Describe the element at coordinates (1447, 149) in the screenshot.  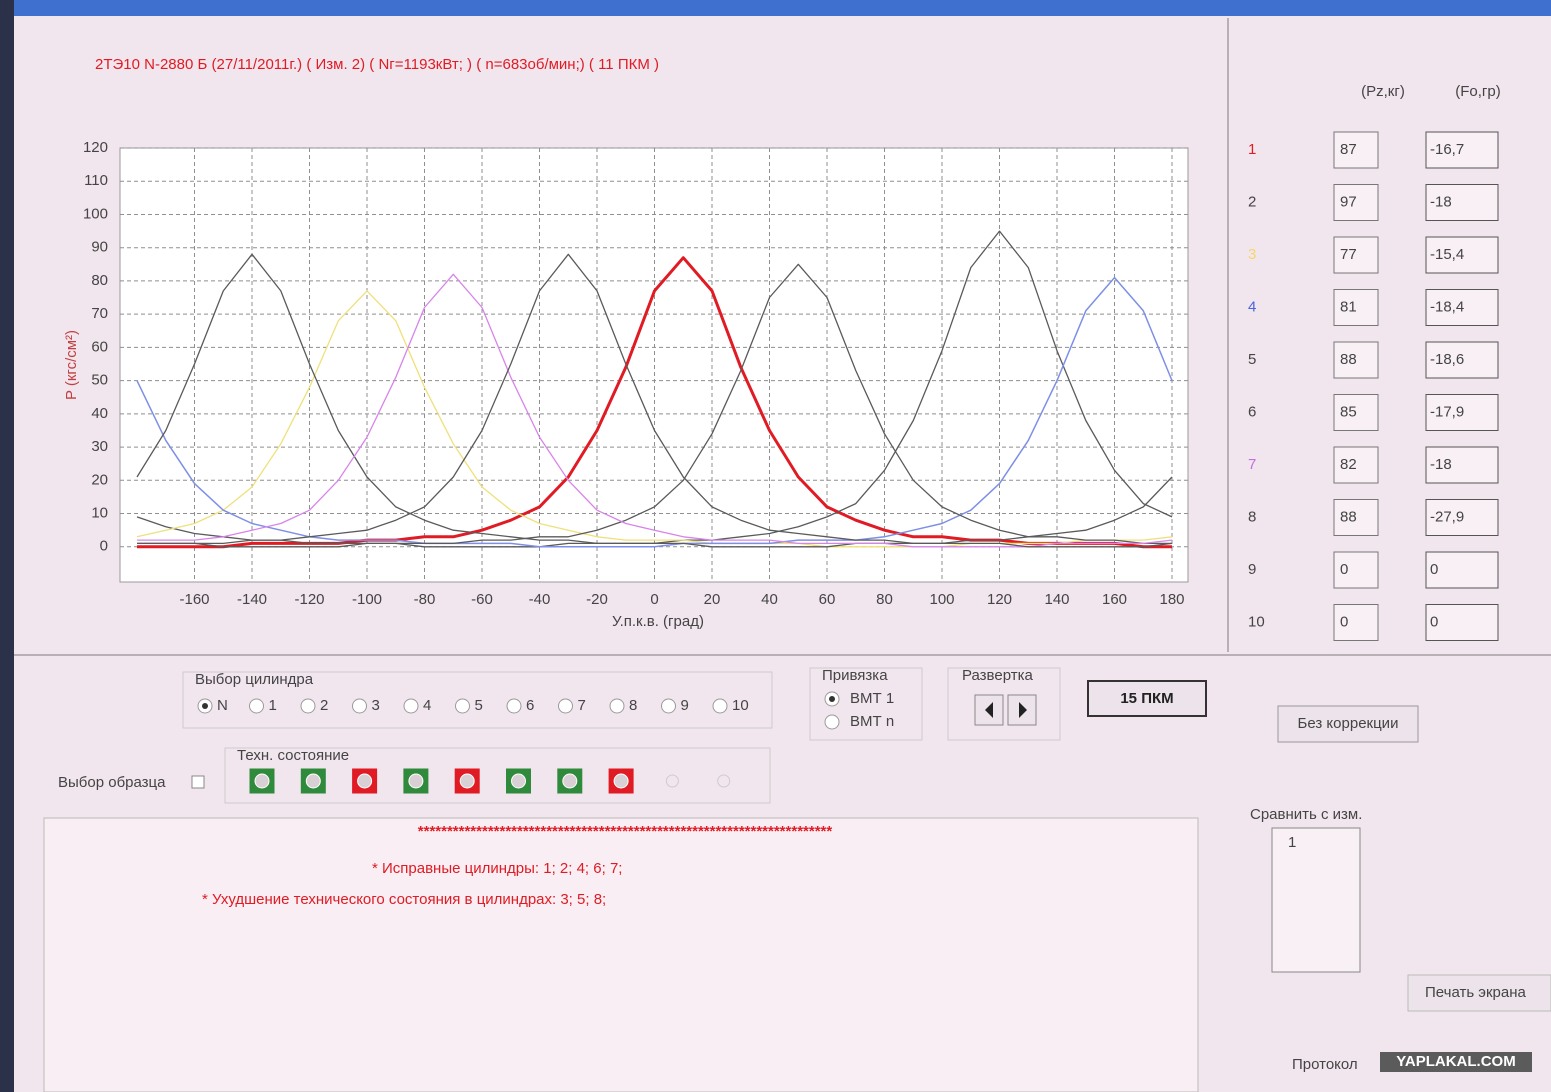
I see `fo-value: -16,7` at that location.